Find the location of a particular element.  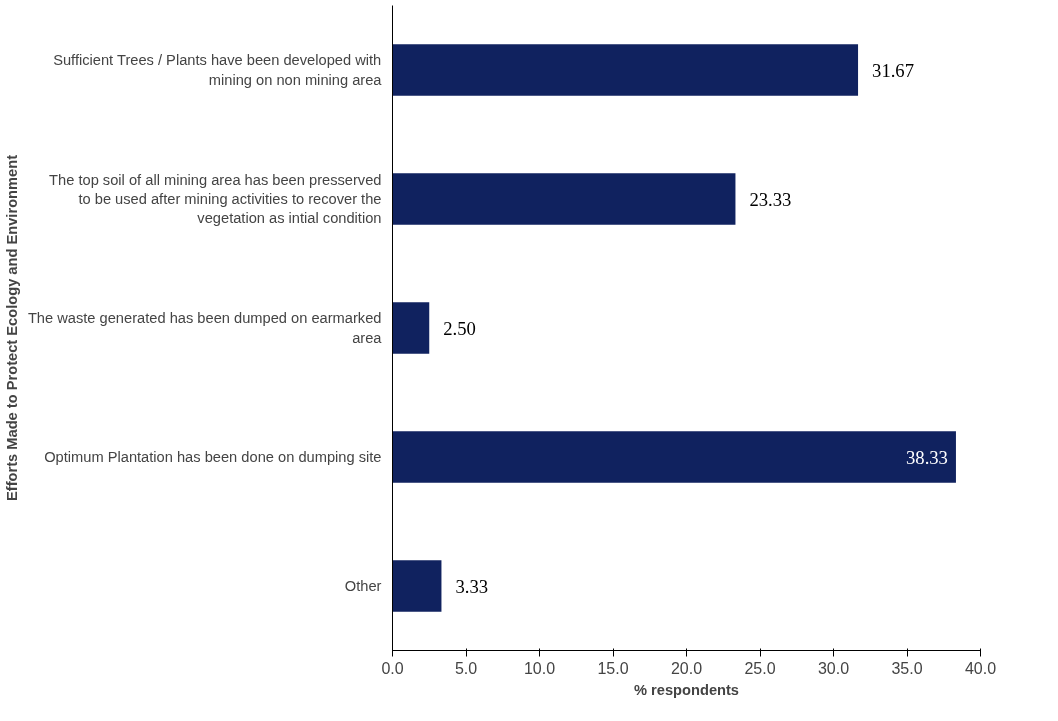

x-tick-label: 30.0 is located at coordinates (833, 668).